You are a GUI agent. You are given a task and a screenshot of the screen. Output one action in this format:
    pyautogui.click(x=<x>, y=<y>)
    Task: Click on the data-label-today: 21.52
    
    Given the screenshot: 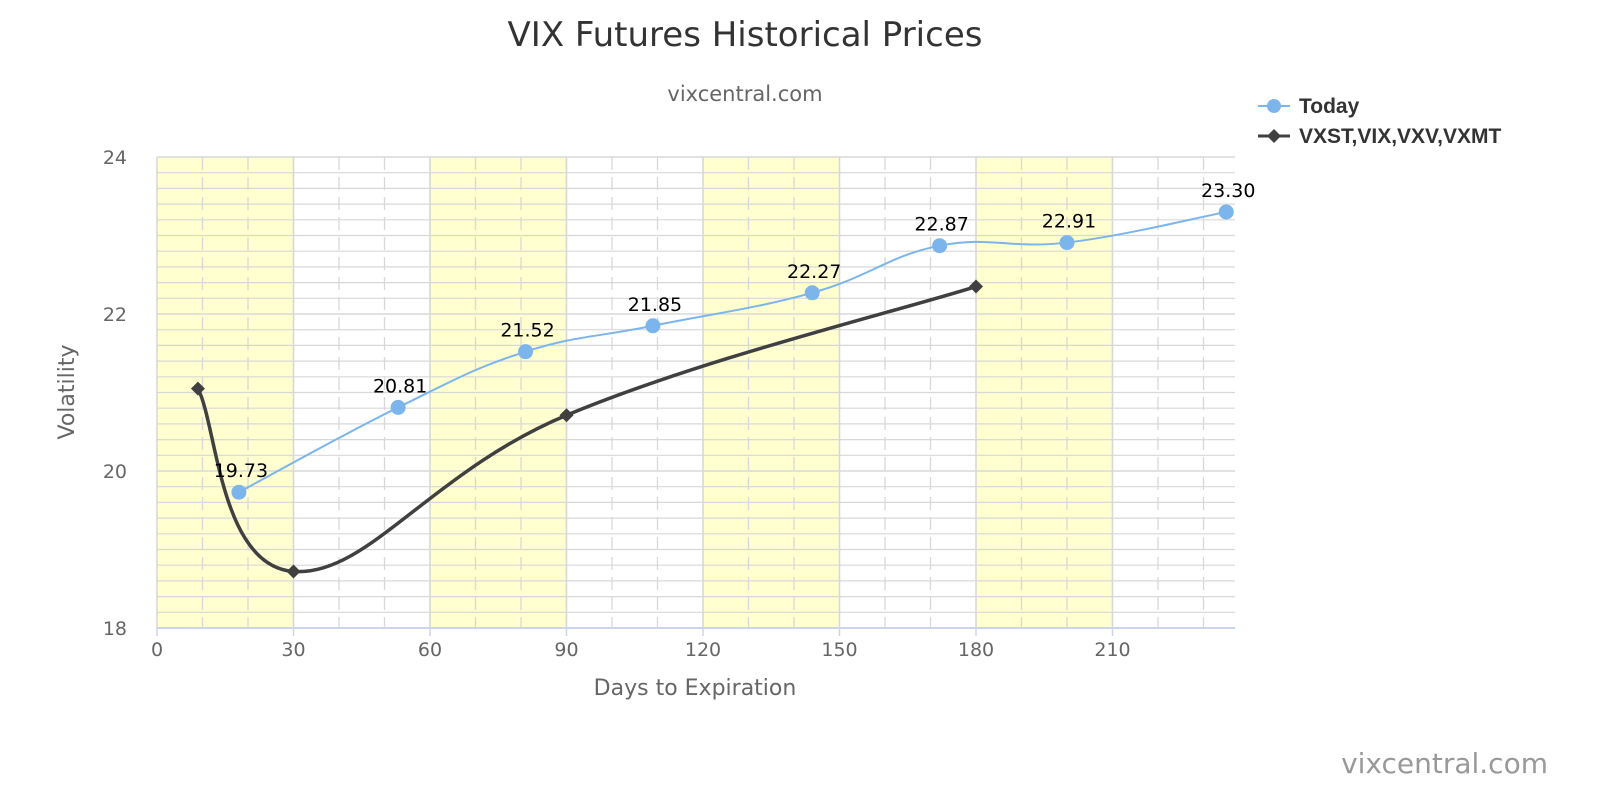 What is the action you would take?
    pyautogui.click(x=527, y=331)
    